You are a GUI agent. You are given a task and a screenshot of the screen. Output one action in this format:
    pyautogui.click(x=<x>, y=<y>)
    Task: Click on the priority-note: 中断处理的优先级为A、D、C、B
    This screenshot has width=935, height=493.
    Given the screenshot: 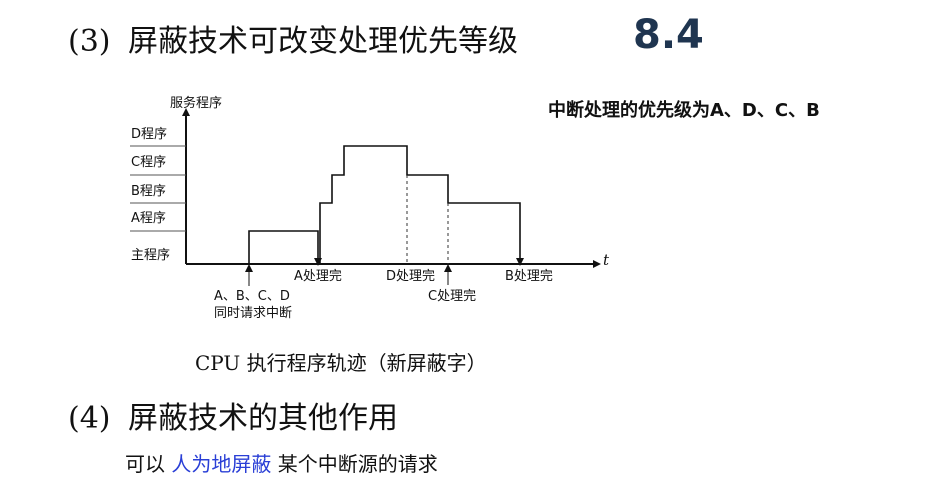 What is the action you would take?
    pyautogui.click(x=684, y=110)
    